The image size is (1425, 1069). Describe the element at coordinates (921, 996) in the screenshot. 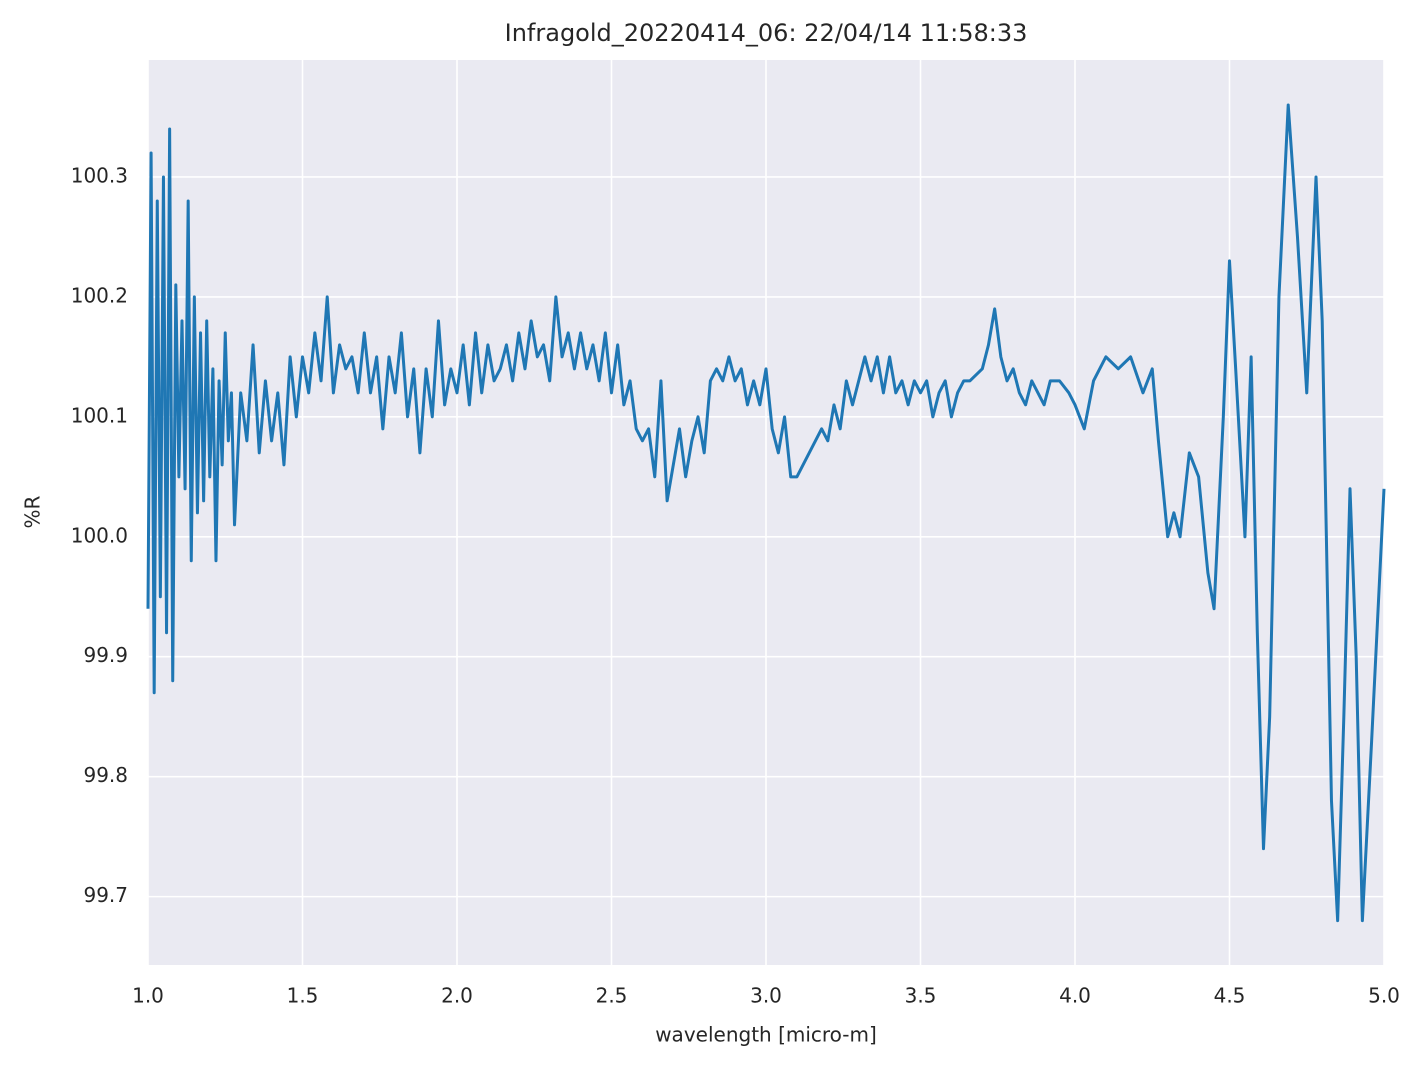

I see `x-tick-label: 3.5` at that location.